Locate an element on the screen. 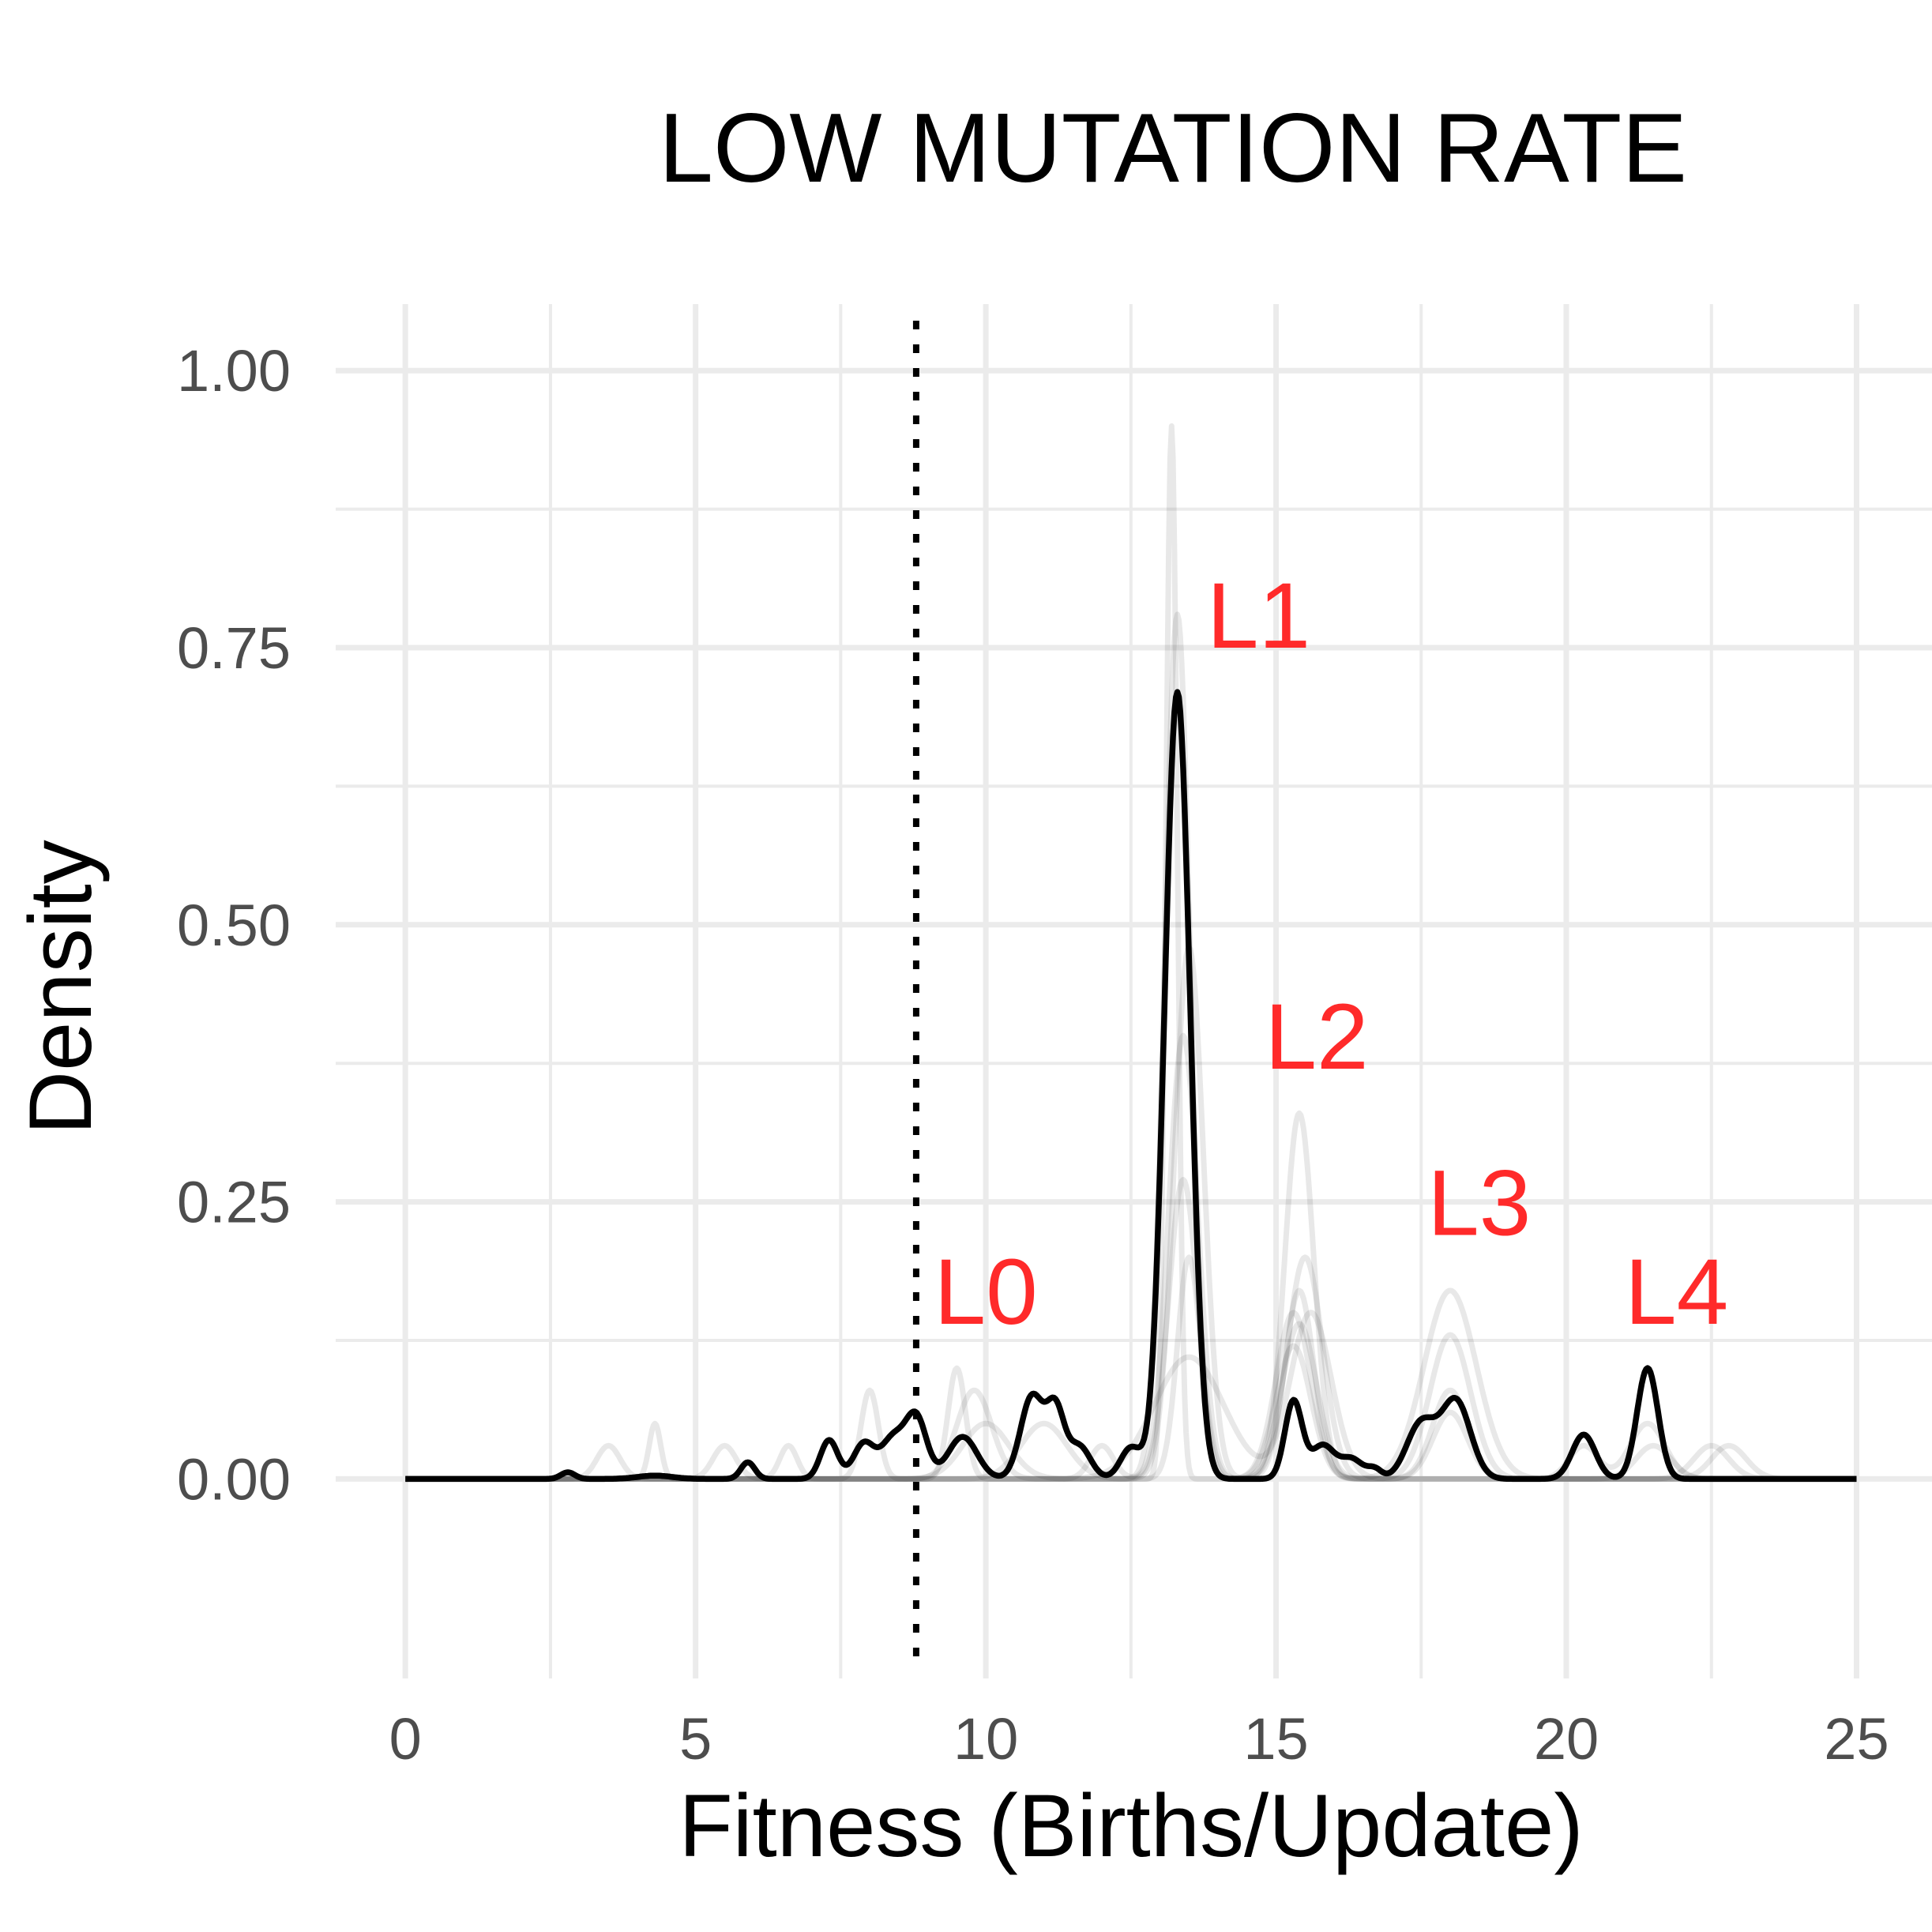 This screenshot has width=1932, height=1932. y-tick-label: 0.75 is located at coordinates (234, 648).